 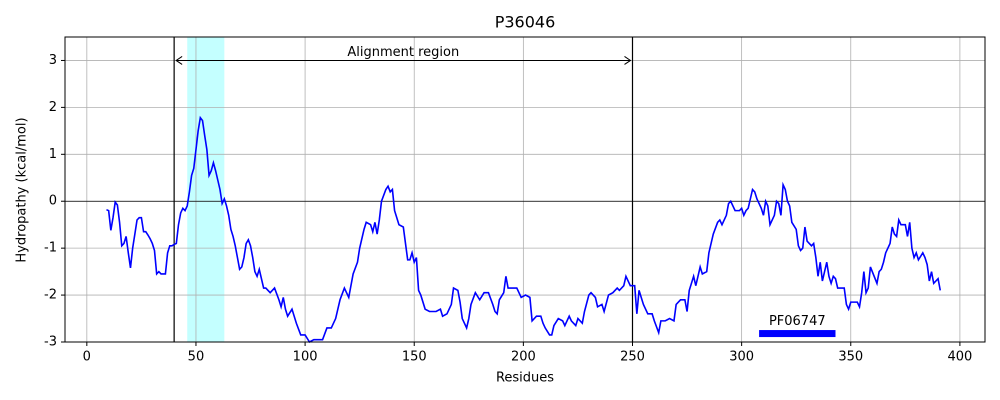 I want to click on y-axis-label: Hydropathy (kcal/mol), so click(x=22, y=189).